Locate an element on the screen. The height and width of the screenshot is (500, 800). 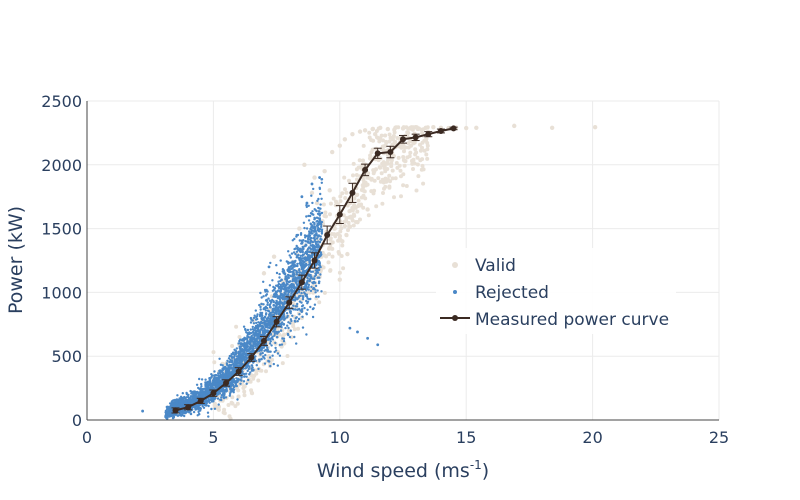
legend-label-rejected: Rejected is located at coordinates (512, 293).